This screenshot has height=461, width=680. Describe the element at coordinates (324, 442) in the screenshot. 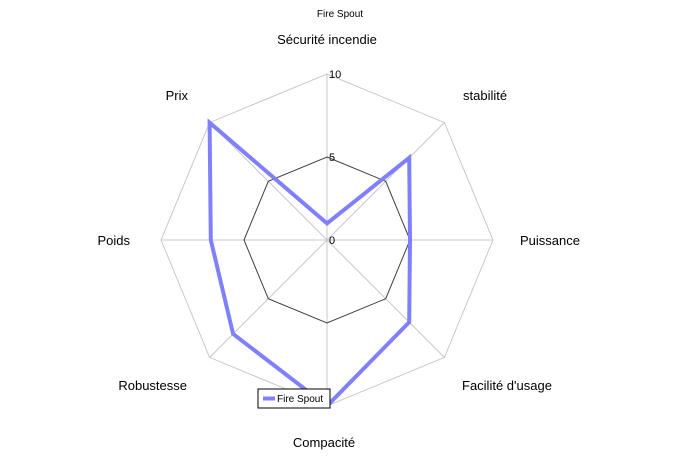

I see `axis-label: Compacité` at that location.